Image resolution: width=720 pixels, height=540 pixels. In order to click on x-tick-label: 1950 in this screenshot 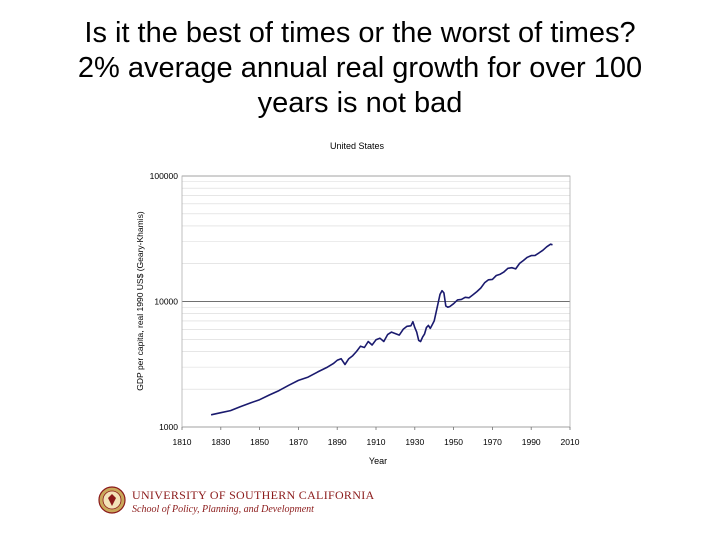, I will do `click(453, 442)`.